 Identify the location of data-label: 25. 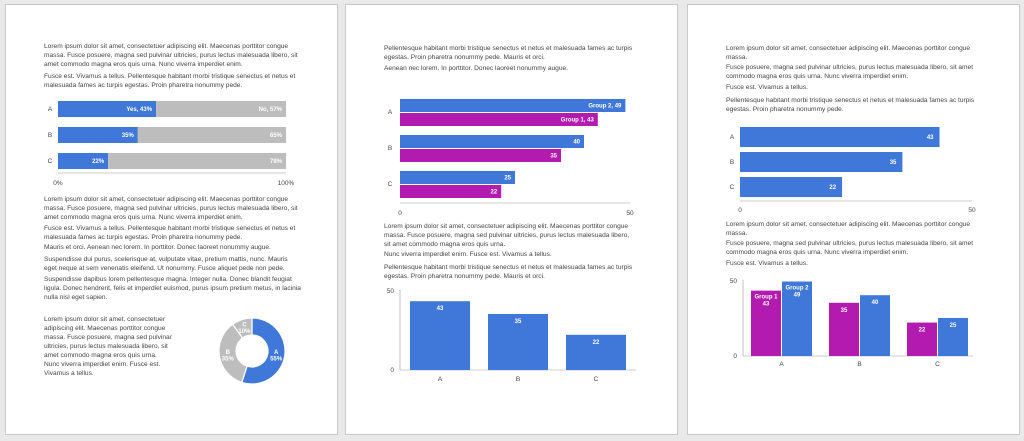
(953, 326).